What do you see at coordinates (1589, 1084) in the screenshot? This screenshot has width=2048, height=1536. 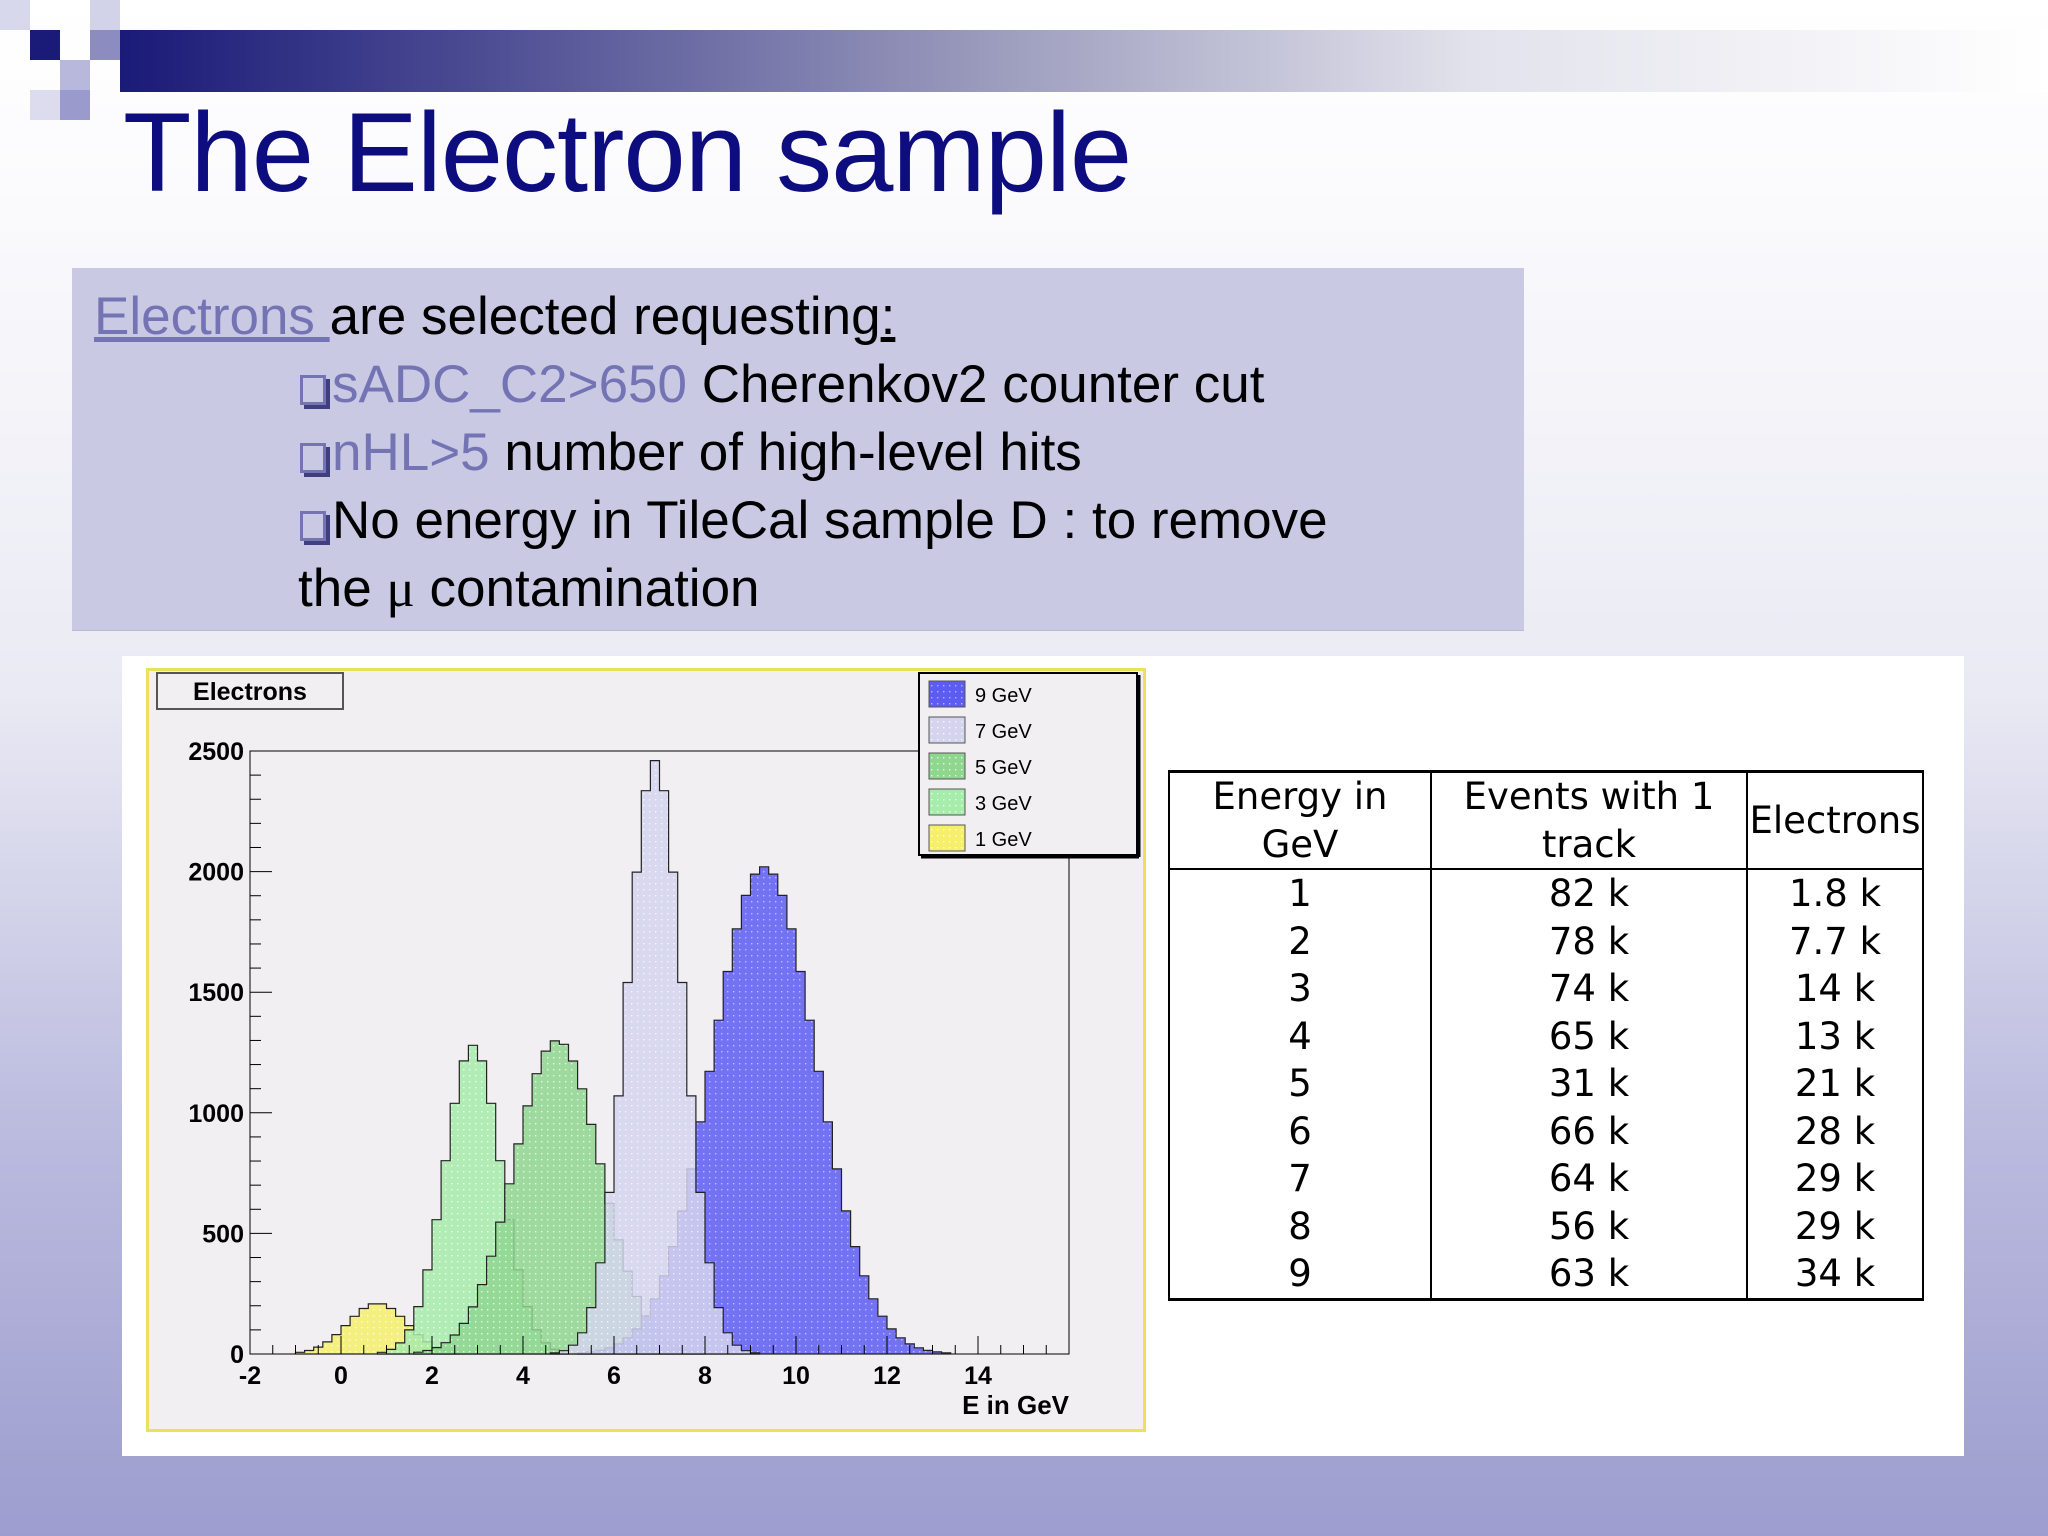 I see `table-cell: 31 k` at bounding box center [1589, 1084].